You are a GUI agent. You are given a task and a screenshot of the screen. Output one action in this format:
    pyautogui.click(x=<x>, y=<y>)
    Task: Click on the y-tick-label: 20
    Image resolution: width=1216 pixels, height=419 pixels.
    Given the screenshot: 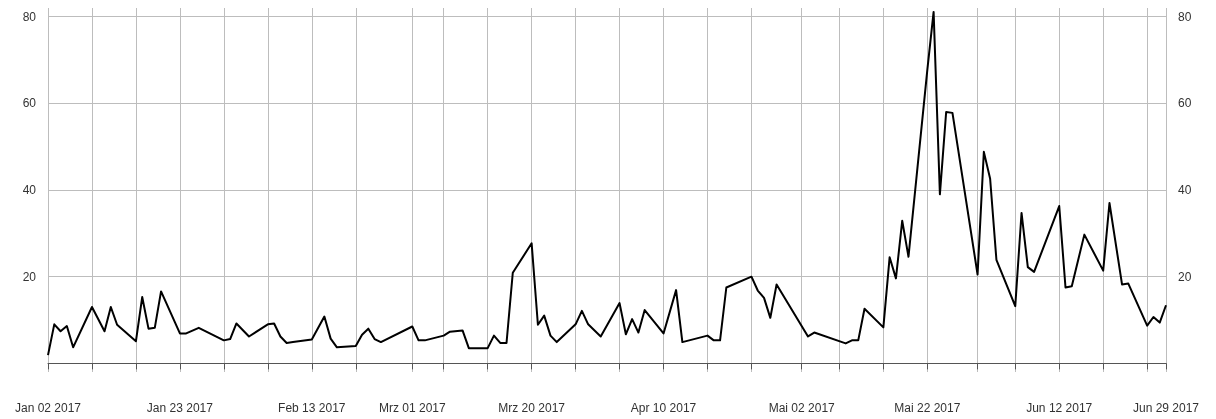 What is the action you would take?
    pyautogui.click(x=29, y=276)
    